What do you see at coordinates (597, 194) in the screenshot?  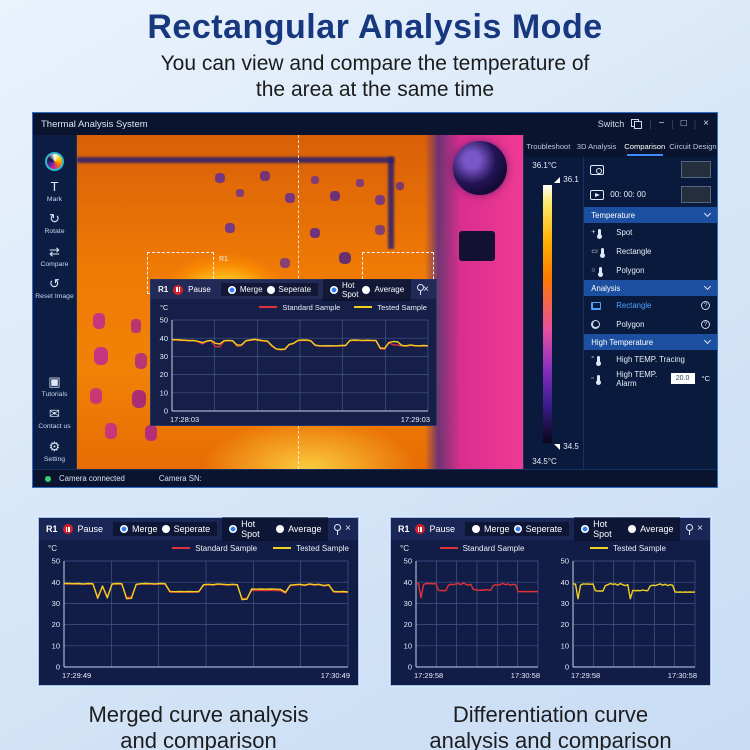 I see `record-icon` at bounding box center [597, 194].